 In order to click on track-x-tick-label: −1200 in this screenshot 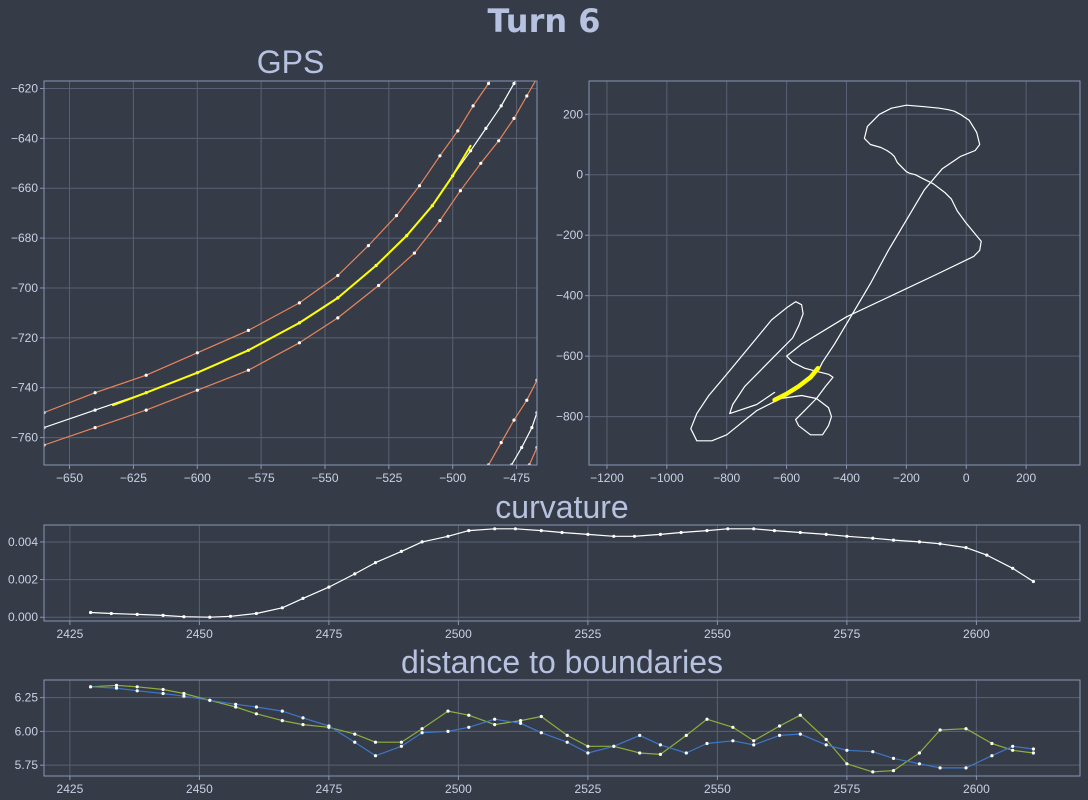, I will do `click(607, 478)`.